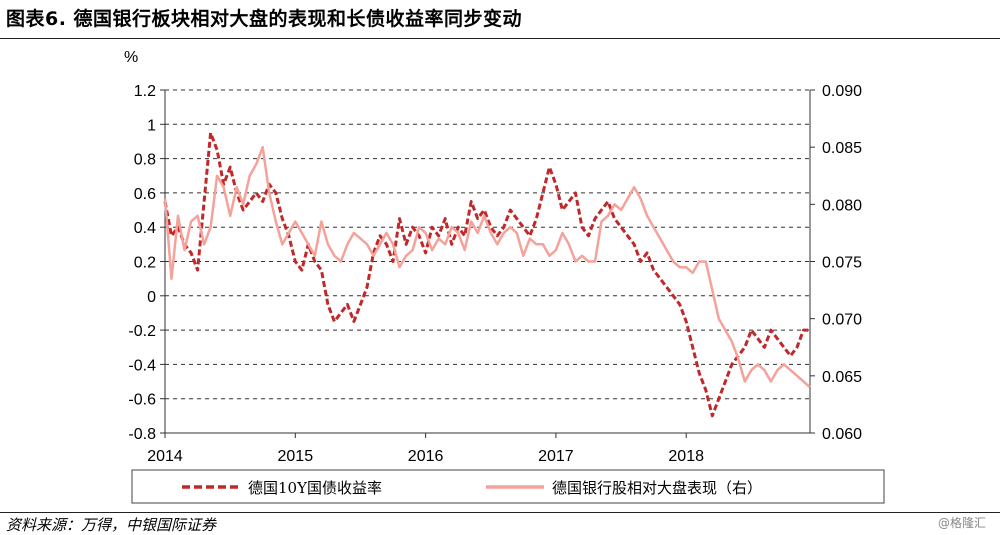  Describe the element at coordinates (961, 523) in the screenshot. I see `watermark: @格隆汇` at that location.